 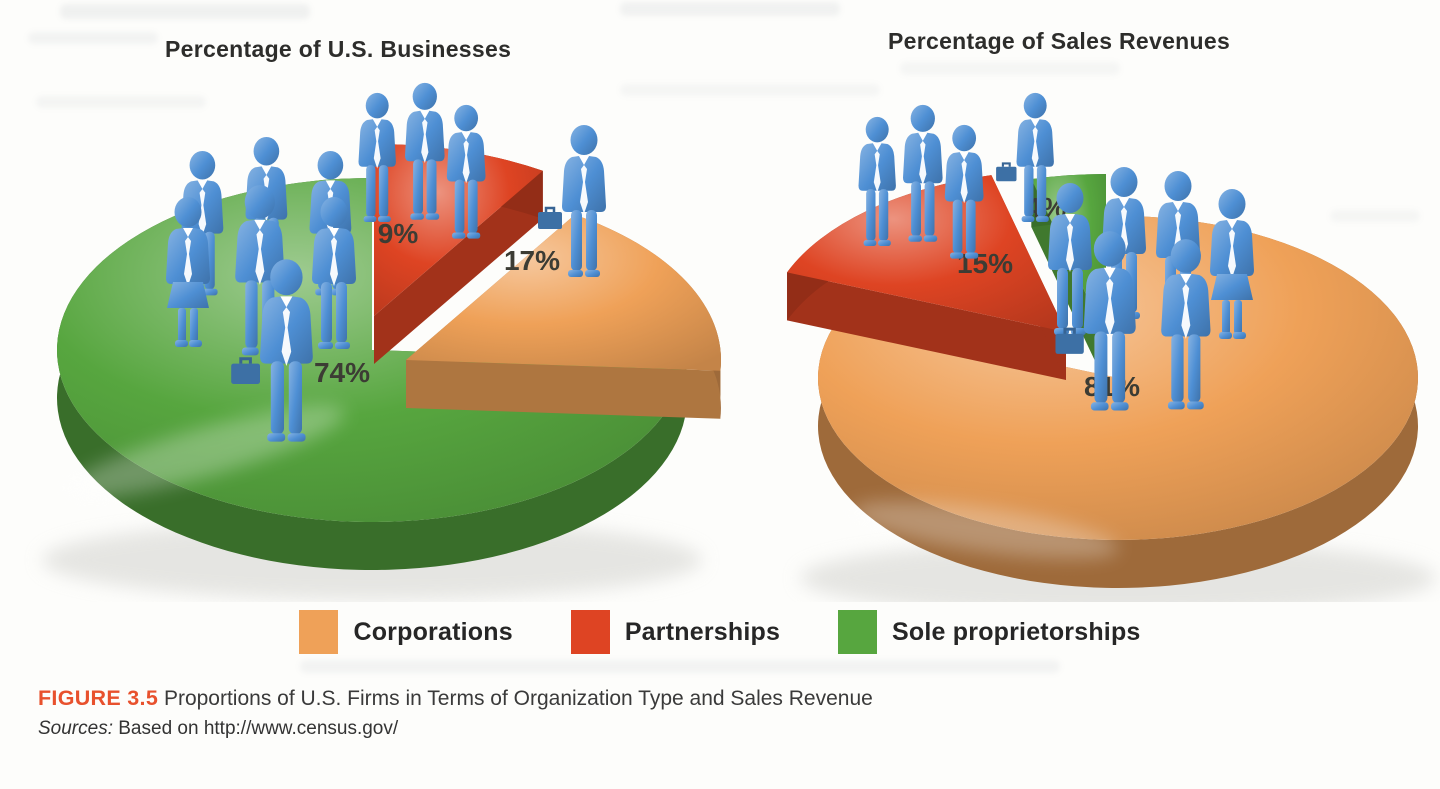 I want to click on legend-item-partnerships: Partnerships, so click(x=675, y=632).